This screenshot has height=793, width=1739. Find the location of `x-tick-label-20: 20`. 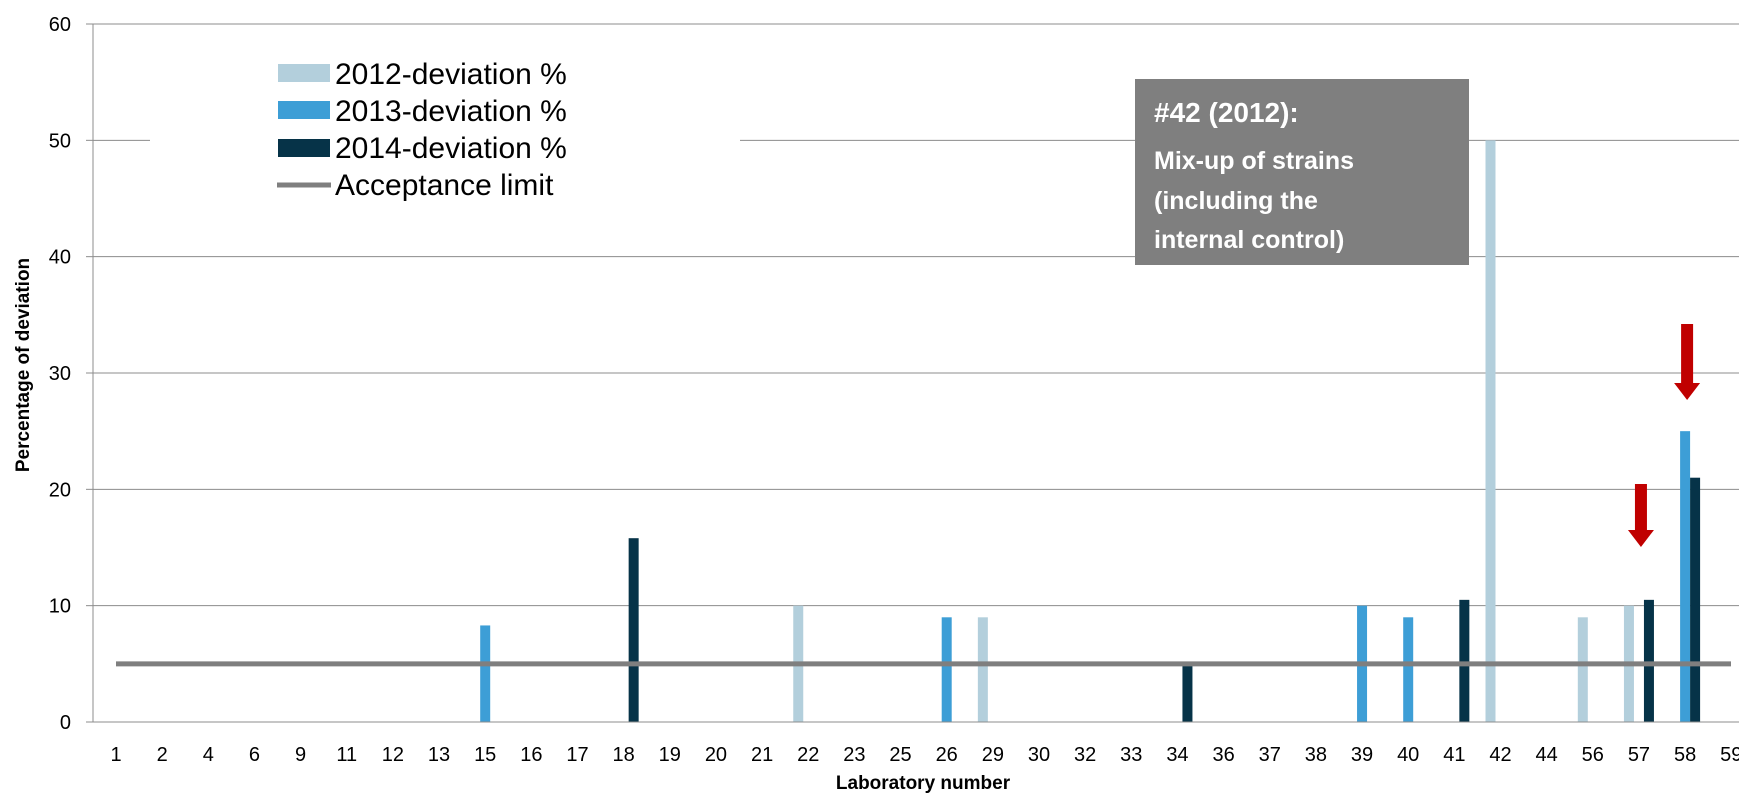

x-tick-label-20: 20 is located at coordinates (716, 755).